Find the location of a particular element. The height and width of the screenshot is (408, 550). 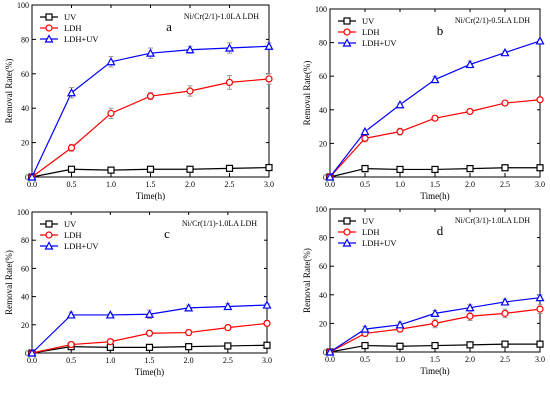

x-tick-label: 0.0 is located at coordinates (32, 184).